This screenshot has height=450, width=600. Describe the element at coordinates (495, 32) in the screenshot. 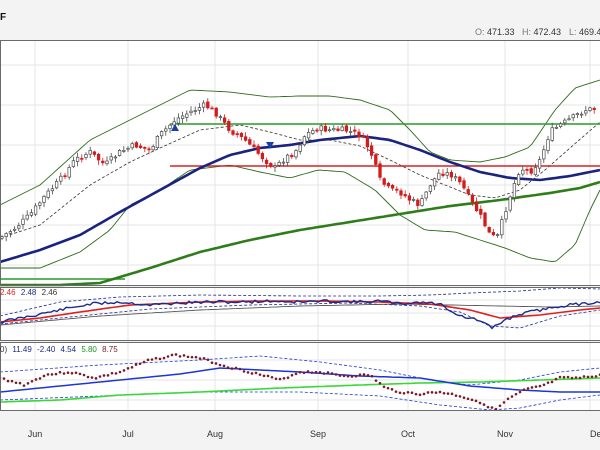

I see `ohlc-open: O: 471.33` at that location.